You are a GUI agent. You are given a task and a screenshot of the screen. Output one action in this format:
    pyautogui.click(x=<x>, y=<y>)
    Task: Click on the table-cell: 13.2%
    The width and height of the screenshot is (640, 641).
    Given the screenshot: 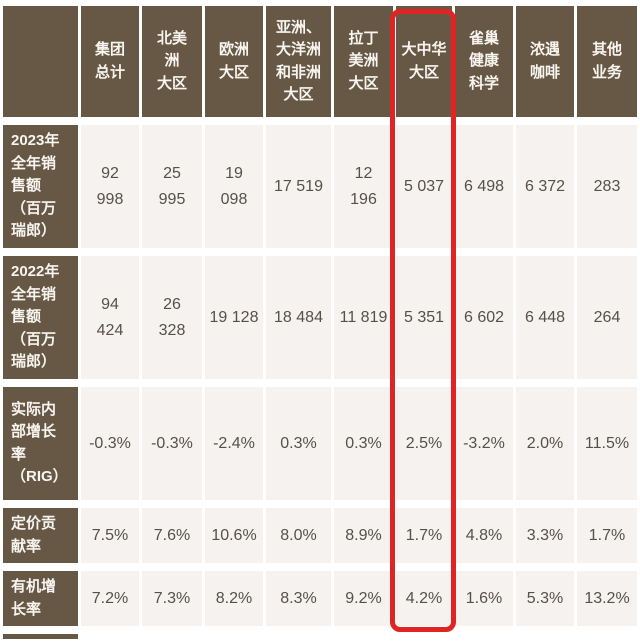 What is the action you would take?
    pyautogui.click(x=607, y=598)
    